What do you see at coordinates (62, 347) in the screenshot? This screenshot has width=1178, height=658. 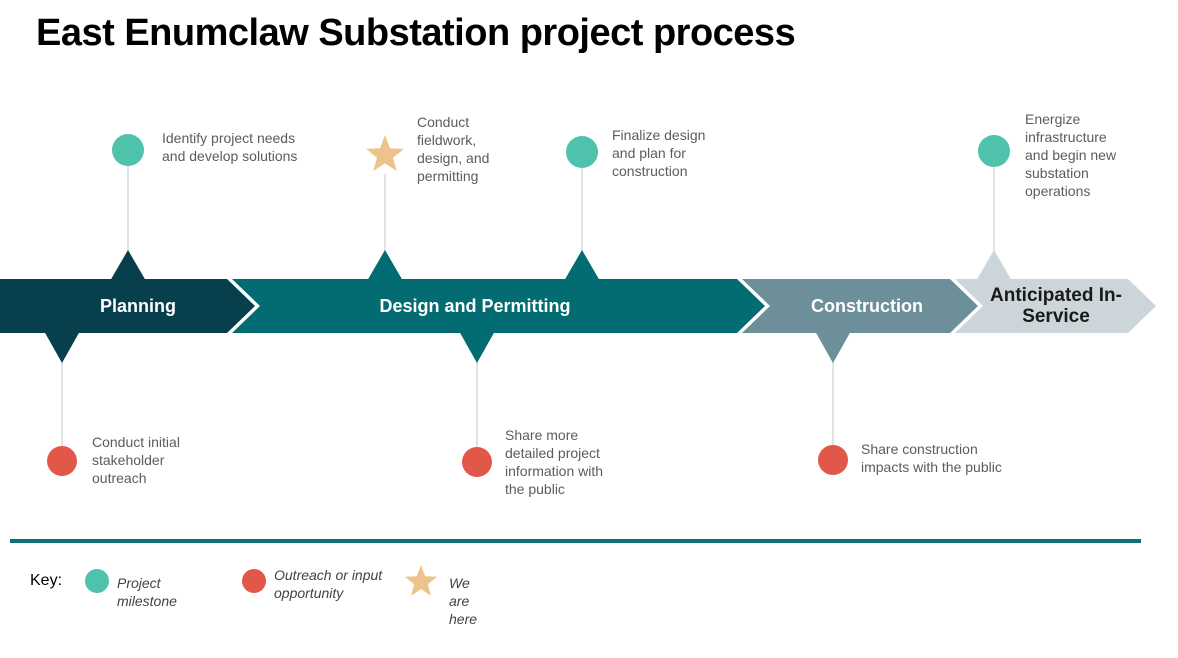 I see `marker-triangle-down-planning` at bounding box center [62, 347].